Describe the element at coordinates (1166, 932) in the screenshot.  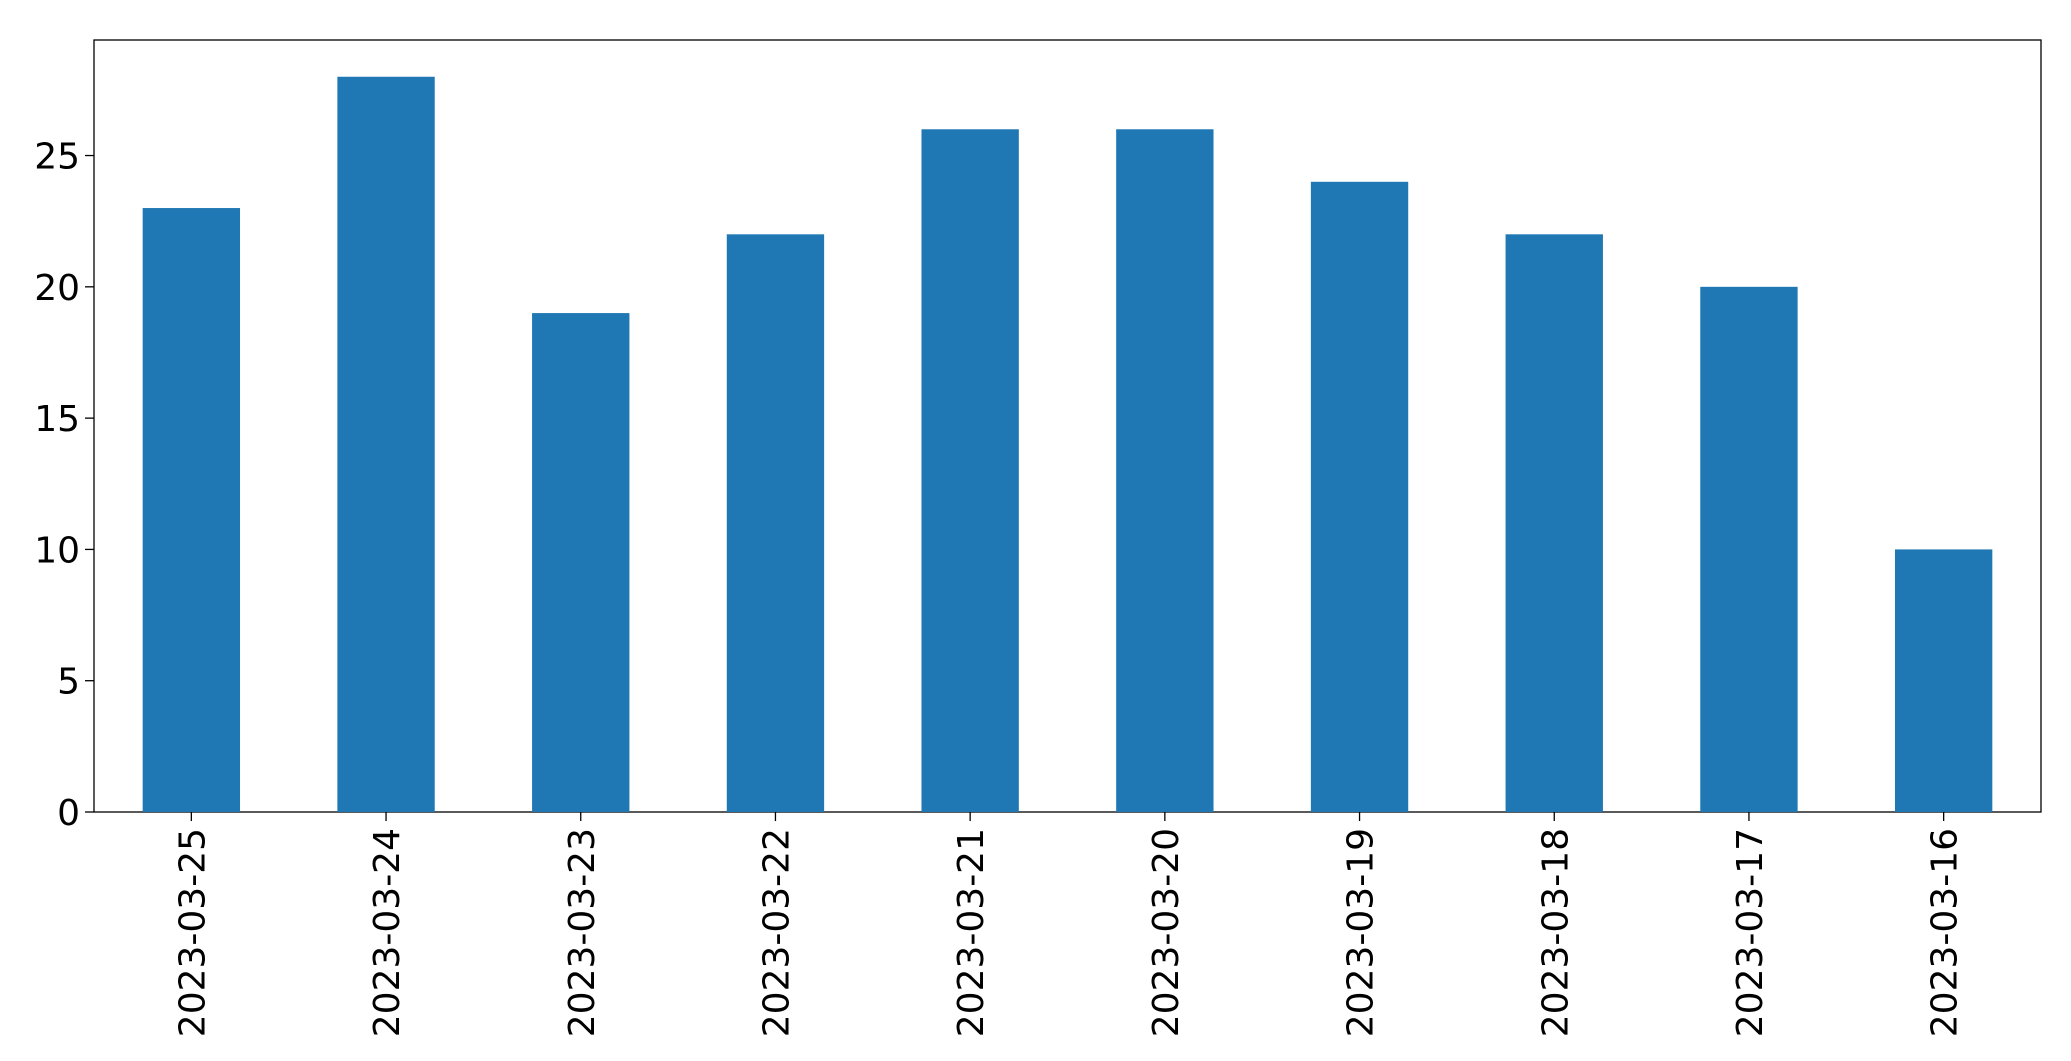
I see `x-tick-label: 2023-03-20` at that location.